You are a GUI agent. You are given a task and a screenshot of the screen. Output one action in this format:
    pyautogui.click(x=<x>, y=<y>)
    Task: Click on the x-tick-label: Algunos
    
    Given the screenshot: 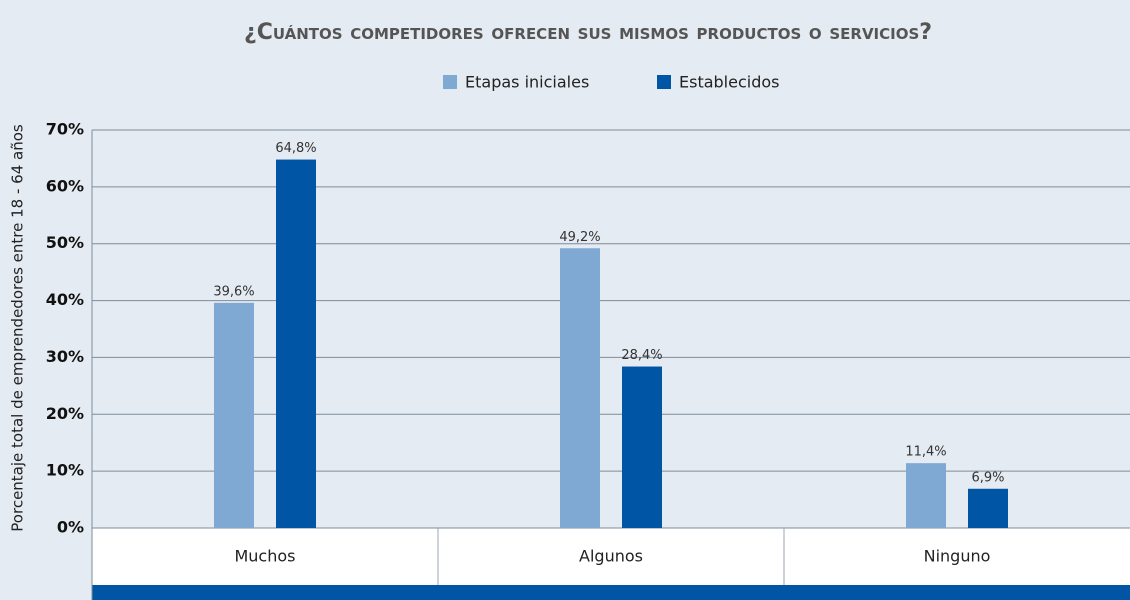 What is the action you would take?
    pyautogui.click(x=611, y=556)
    